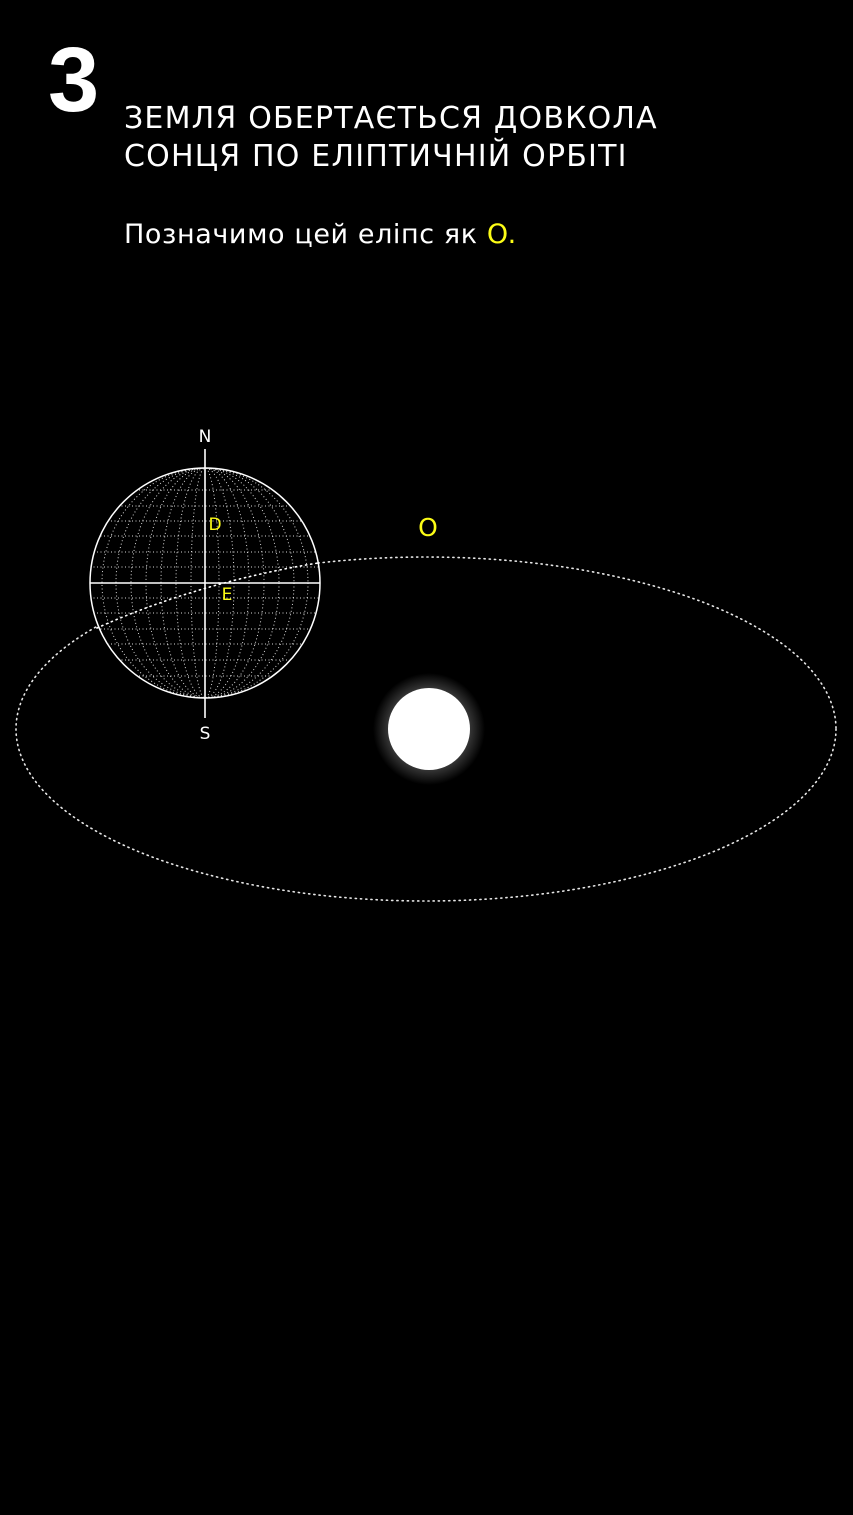 The width and height of the screenshot is (853, 1515). I want to click on ellipse-symbol: O, so click(497, 234).